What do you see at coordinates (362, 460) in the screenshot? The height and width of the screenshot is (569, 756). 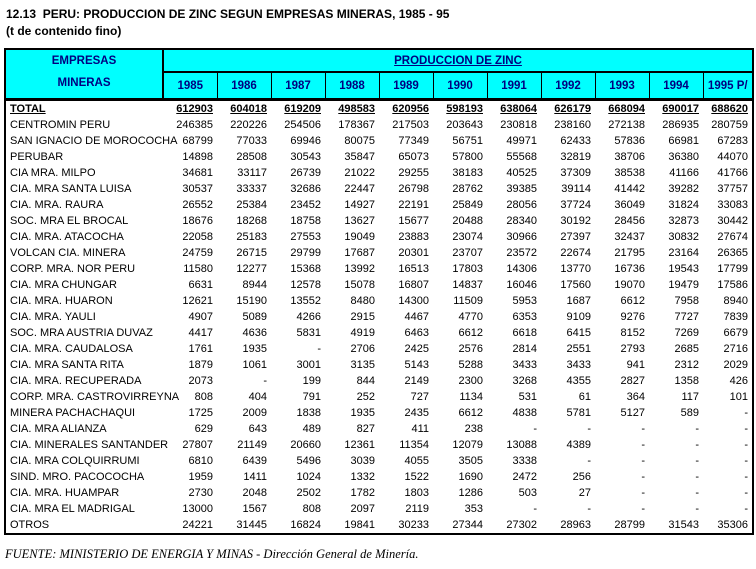 I see `value-cell: 3039` at bounding box center [362, 460].